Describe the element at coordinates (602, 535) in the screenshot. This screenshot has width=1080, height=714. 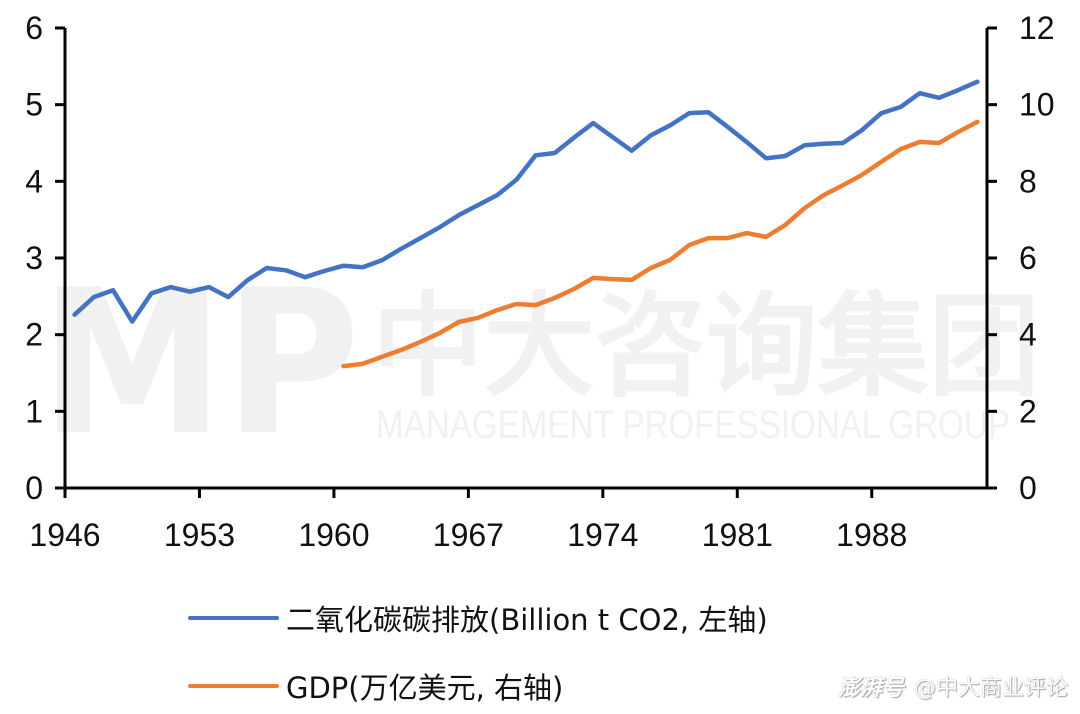
I see `x-tick-label: 1974` at that location.